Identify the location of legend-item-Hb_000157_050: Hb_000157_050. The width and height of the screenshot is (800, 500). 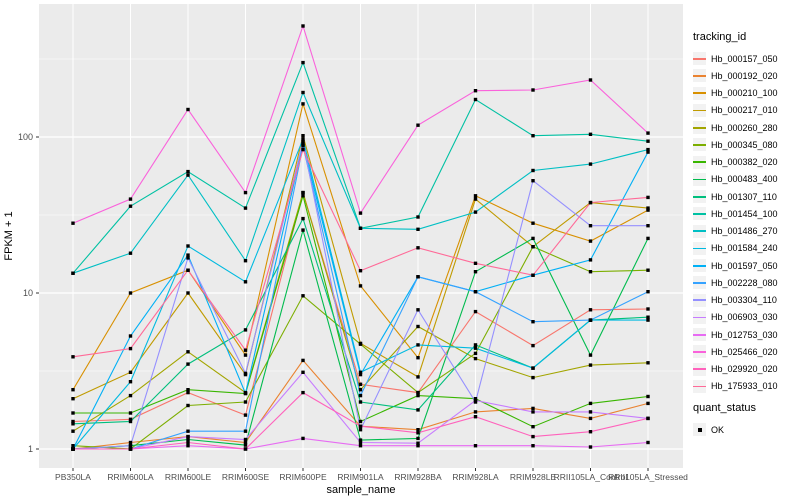
(735, 58).